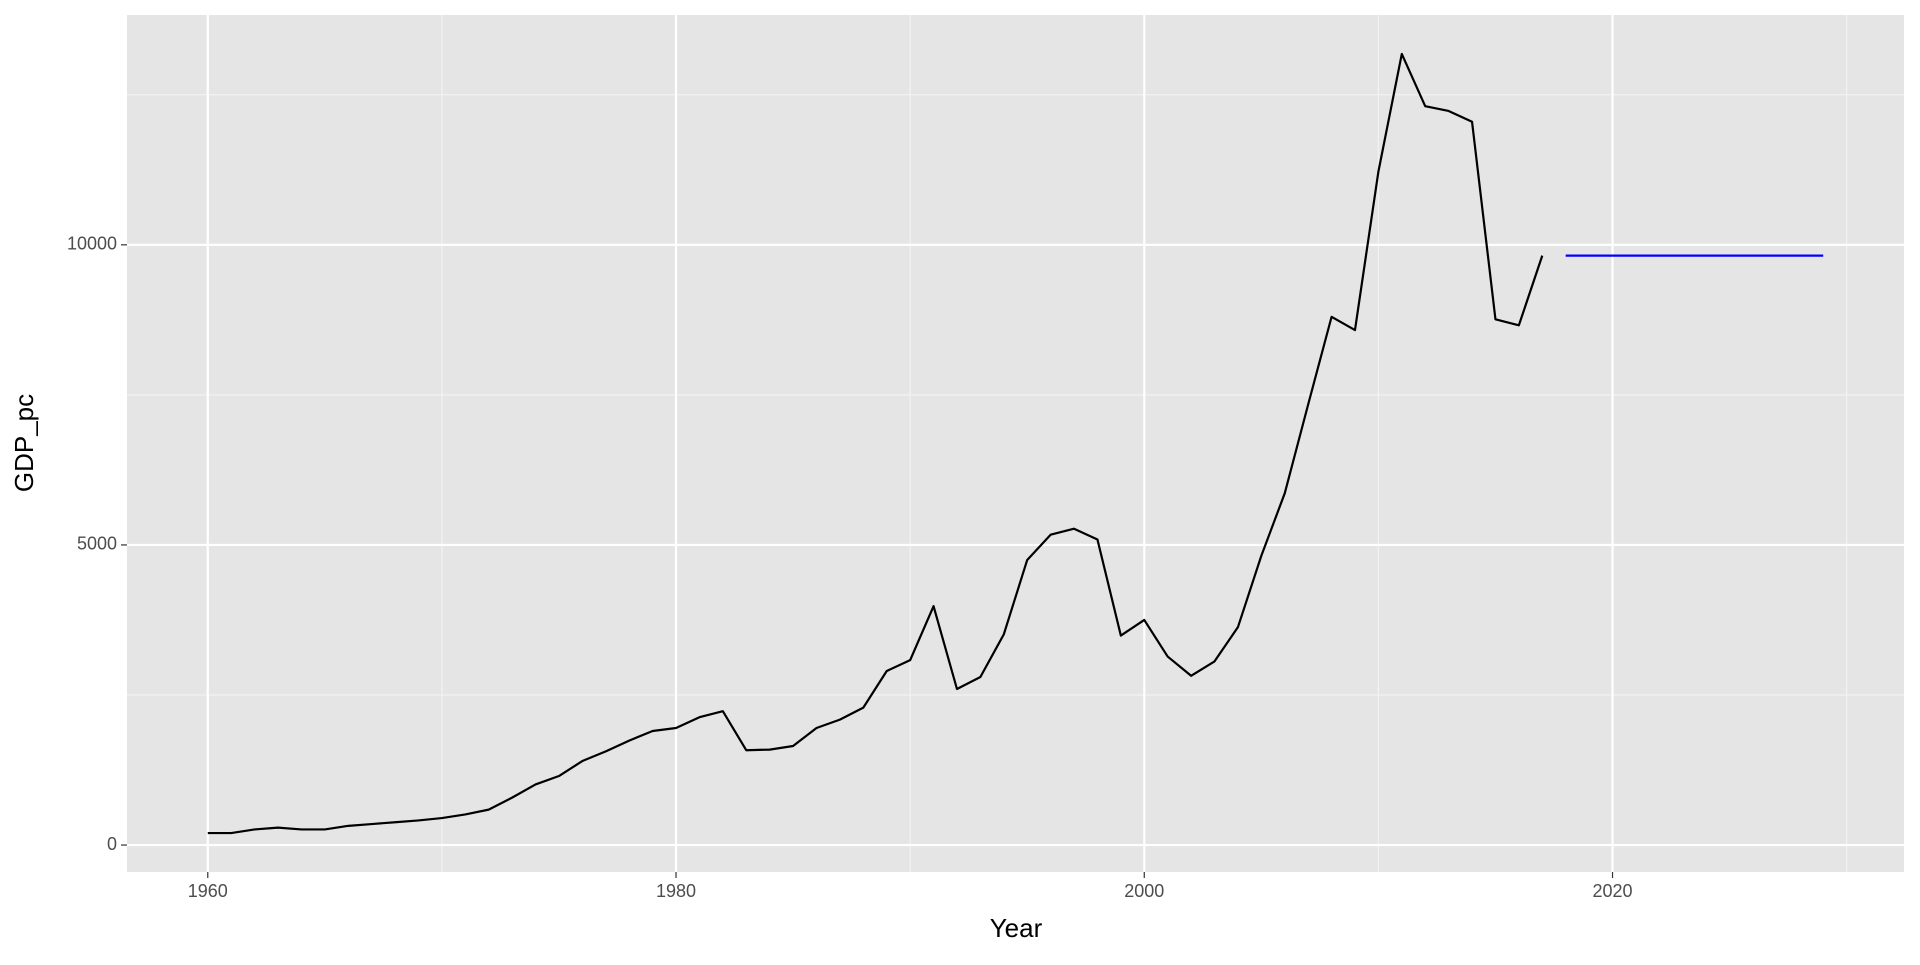  I want to click on x-tick-label: 2020, so click(1612, 891).